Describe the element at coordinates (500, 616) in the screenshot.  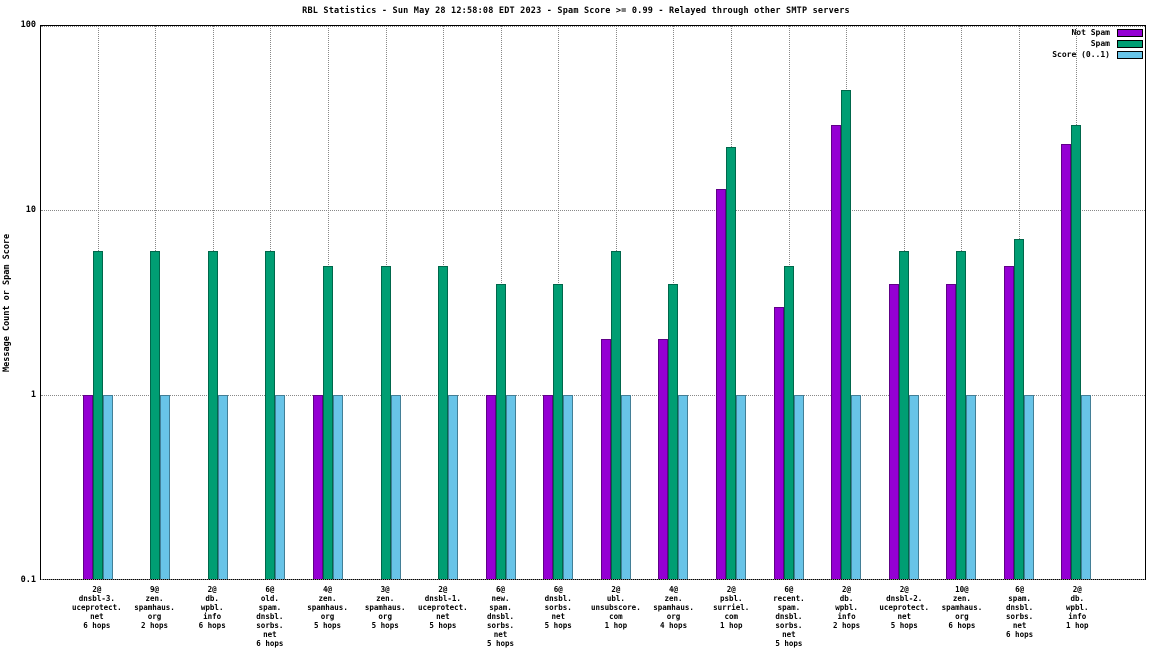
I see `x-tick-label: 6@ new. spam. dnsbl. sorbs. net 5 hops` at that location.